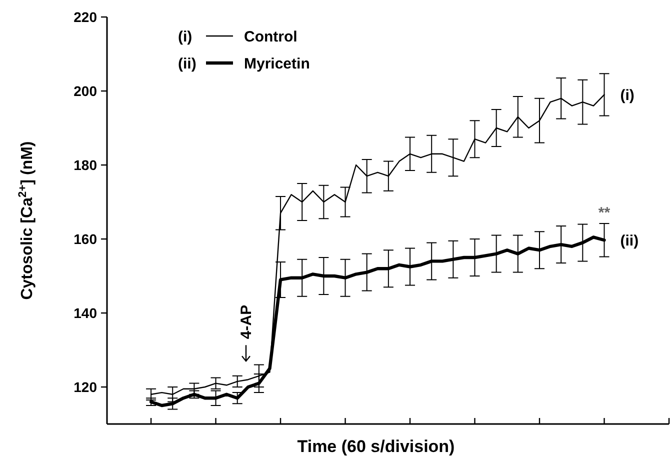 The image size is (670, 462). What do you see at coordinates (376, 446) in the screenshot?
I see `x-axis-title: Time (60 s/division)` at bounding box center [376, 446].